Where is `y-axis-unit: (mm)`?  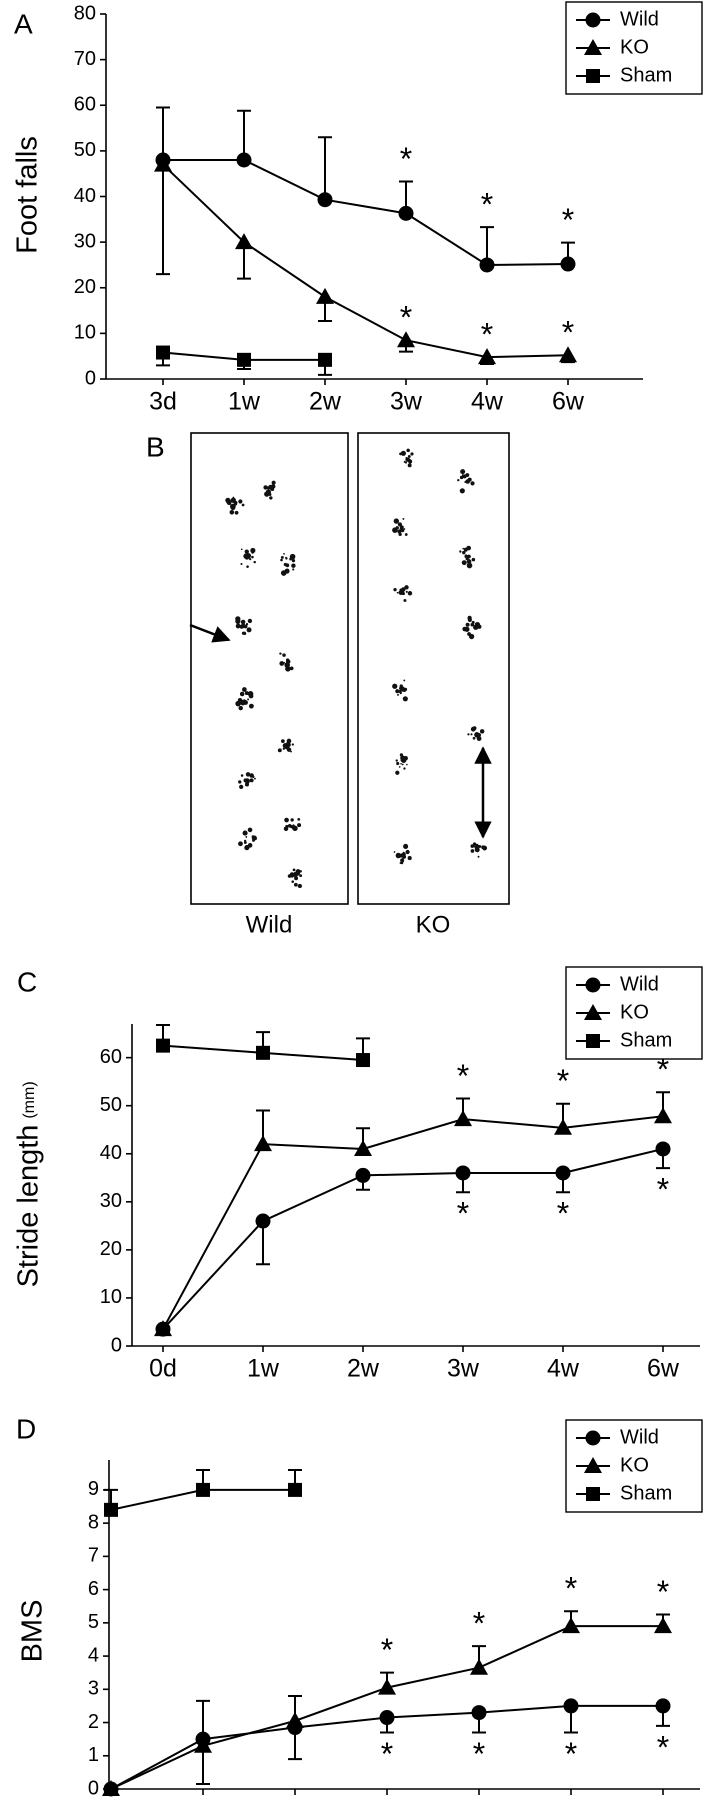 y-axis-unit: (mm) is located at coordinates (29, 1099).